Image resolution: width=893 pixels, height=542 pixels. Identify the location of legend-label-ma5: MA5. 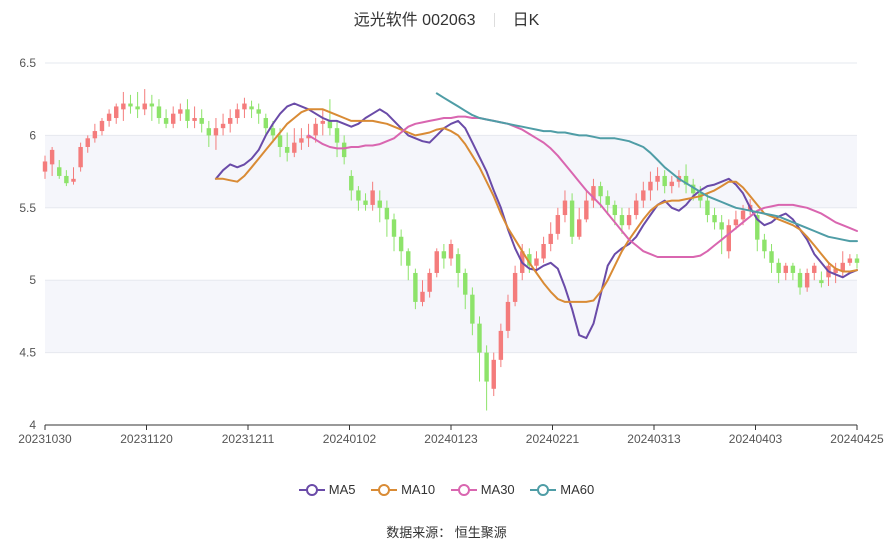
(342, 489).